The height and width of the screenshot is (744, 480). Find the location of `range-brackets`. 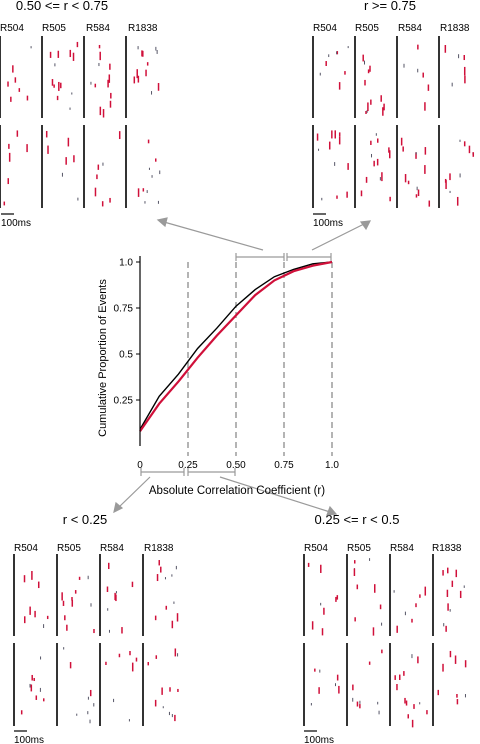

range-brackets is located at coordinates (236, 364).